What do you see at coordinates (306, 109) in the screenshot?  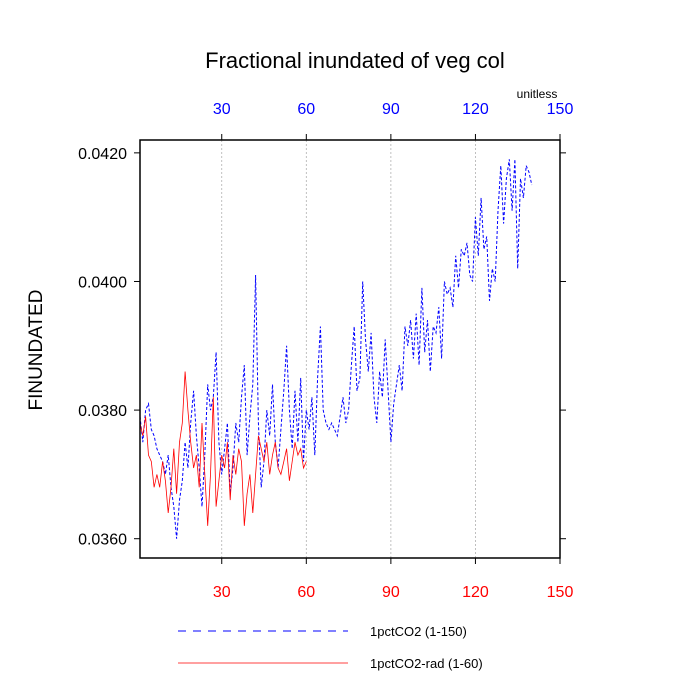 I see `x-top-tick-label: 60` at bounding box center [306, 109].